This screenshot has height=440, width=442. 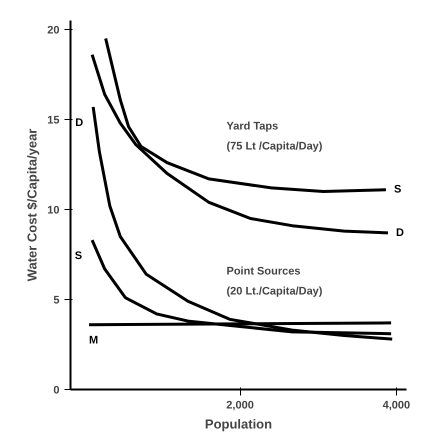 What do you see at coordinates (263, 272) in the screenshot?
I see `annotation: Point Sources` at bounding box center [263, 272].